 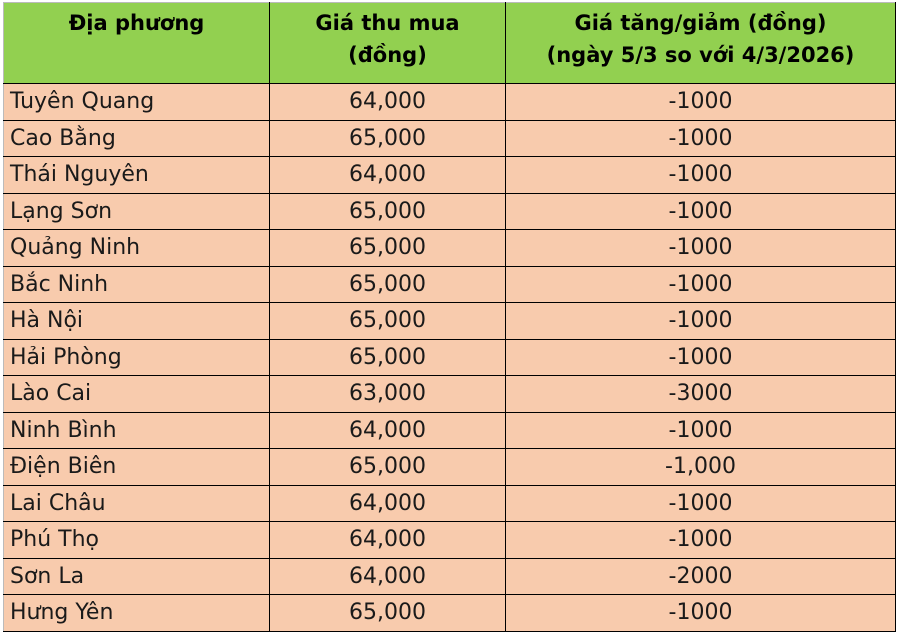 What do you see at coordinates (136, 211) in the screenshot?
I see `place-cell: Lạng Sơn` at bounding box center [136, 211].